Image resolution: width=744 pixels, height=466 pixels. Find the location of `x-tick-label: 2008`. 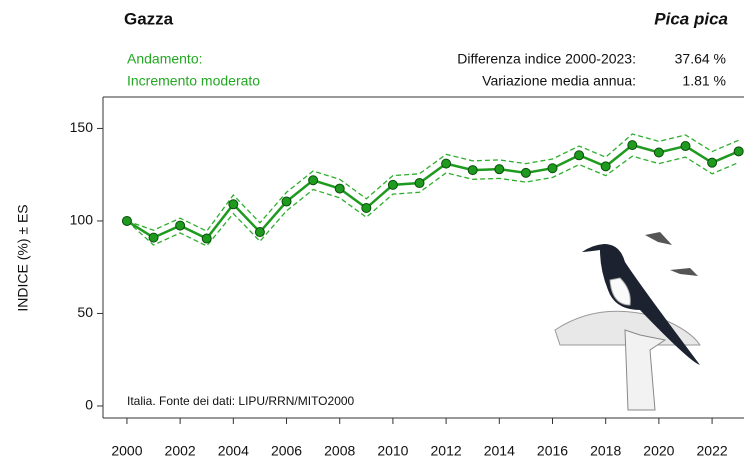

x-tick-label: 2008 is located at coordinates (339, 451).